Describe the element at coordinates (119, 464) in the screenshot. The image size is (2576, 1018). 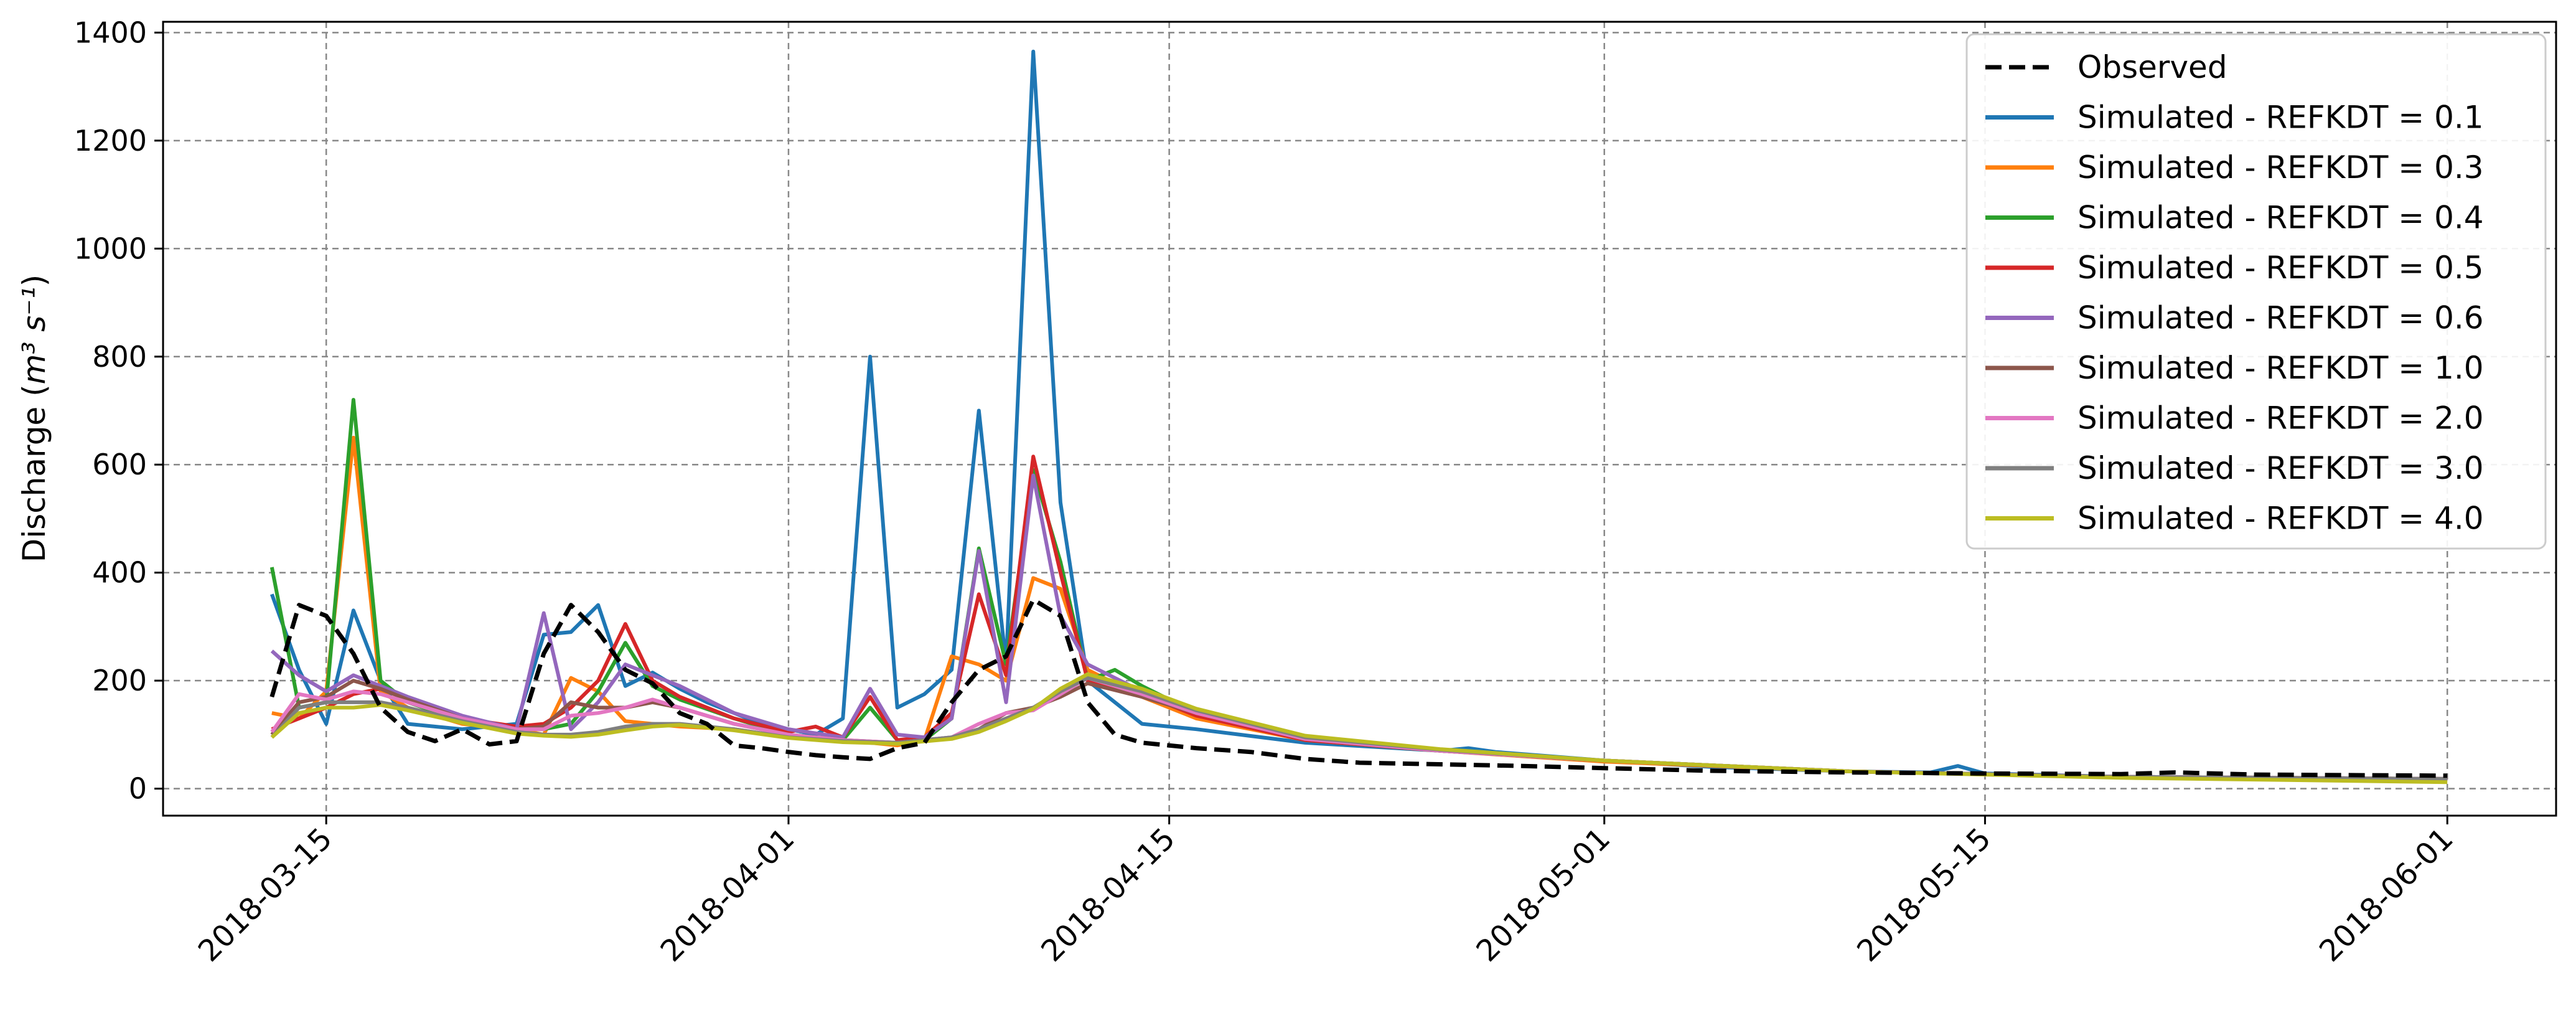
I see `y-tick-label: 600` at that location.